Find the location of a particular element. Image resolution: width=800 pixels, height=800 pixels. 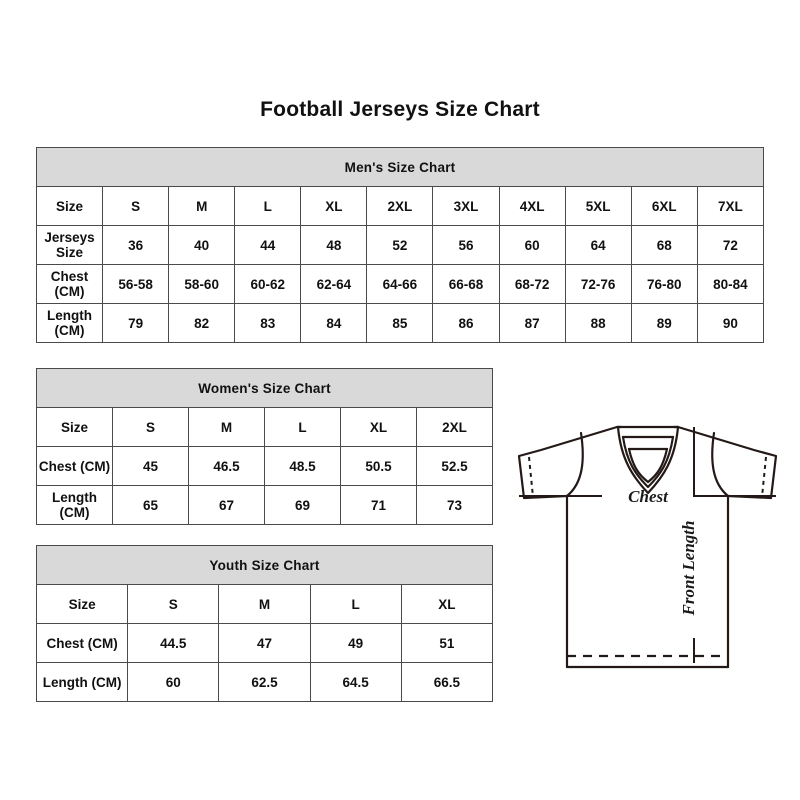

cell: 64-66 is located at coordinates (400, 284).